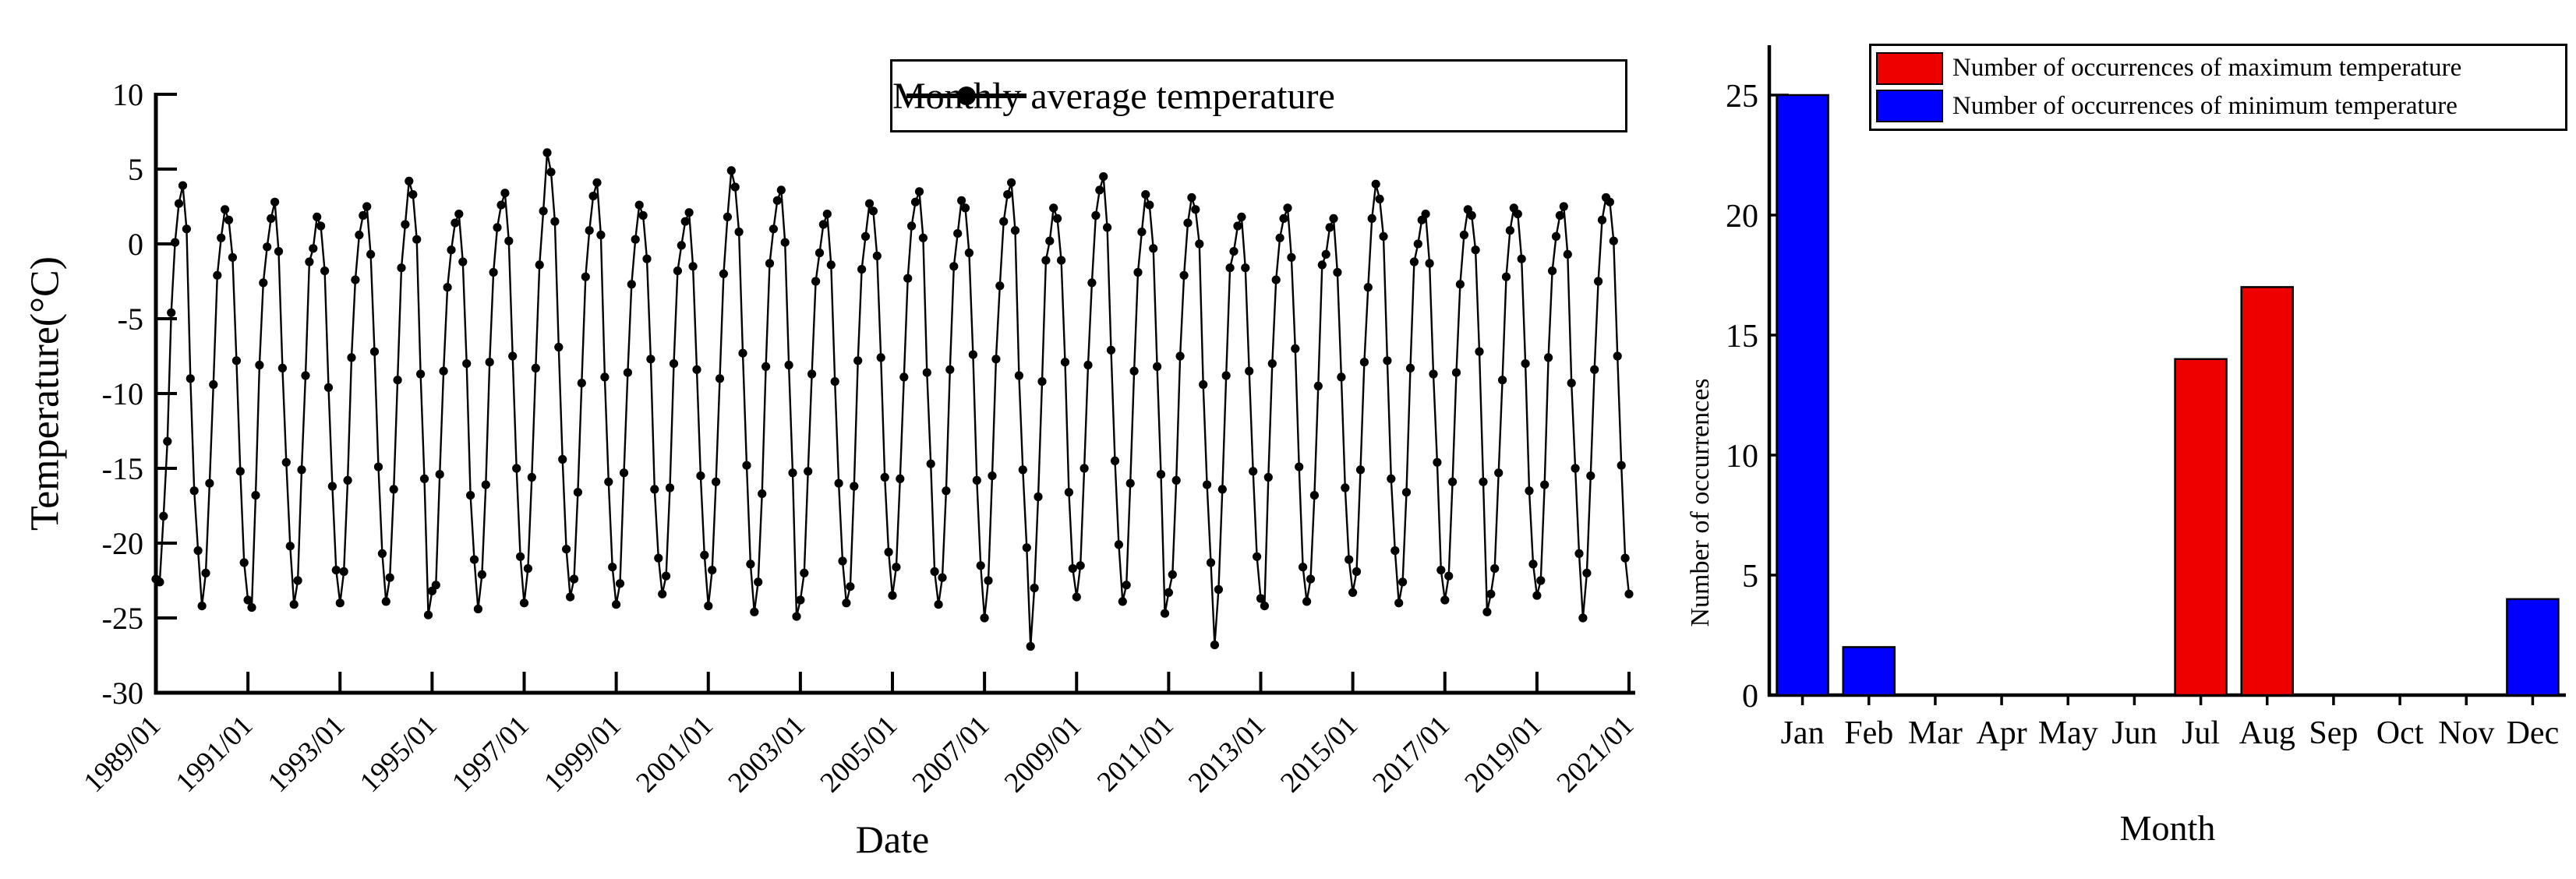  What do you see at coordinates (2068, 733) in the screenshot?
I see `svg-text: May` at bounding box center [2068, 733].